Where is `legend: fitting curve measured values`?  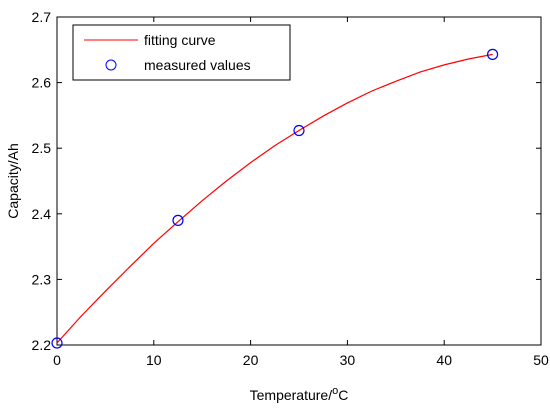 legend: fitting curve measured values is located at coordinates (181, 52).